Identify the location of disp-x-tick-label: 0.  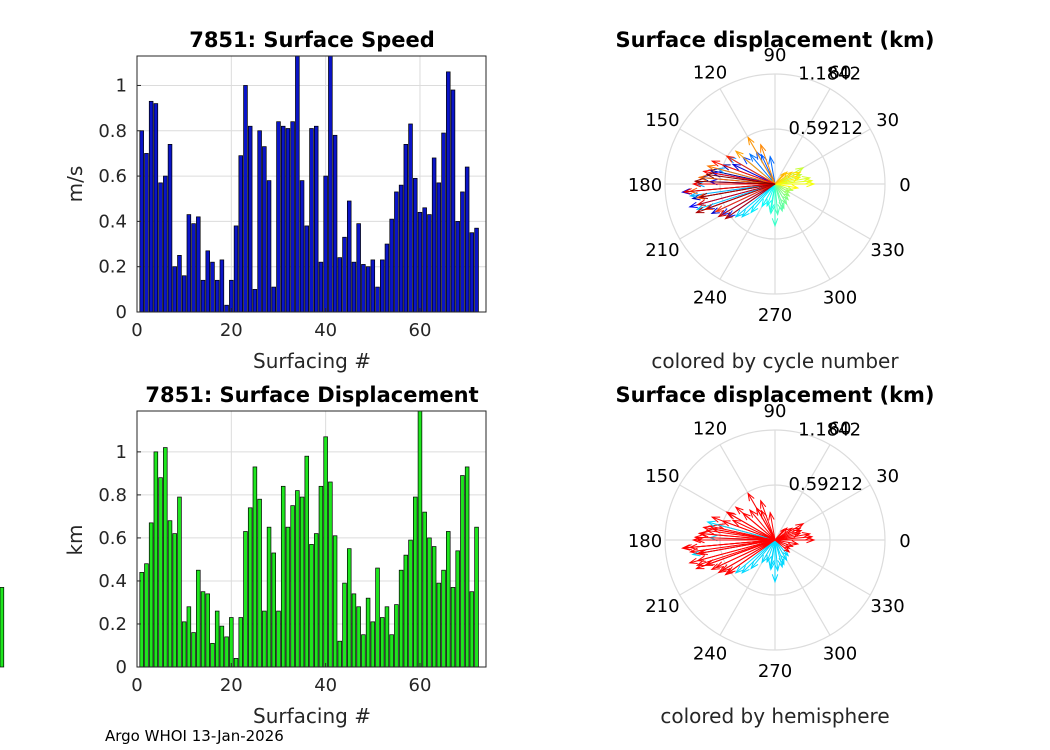
(136, 685).